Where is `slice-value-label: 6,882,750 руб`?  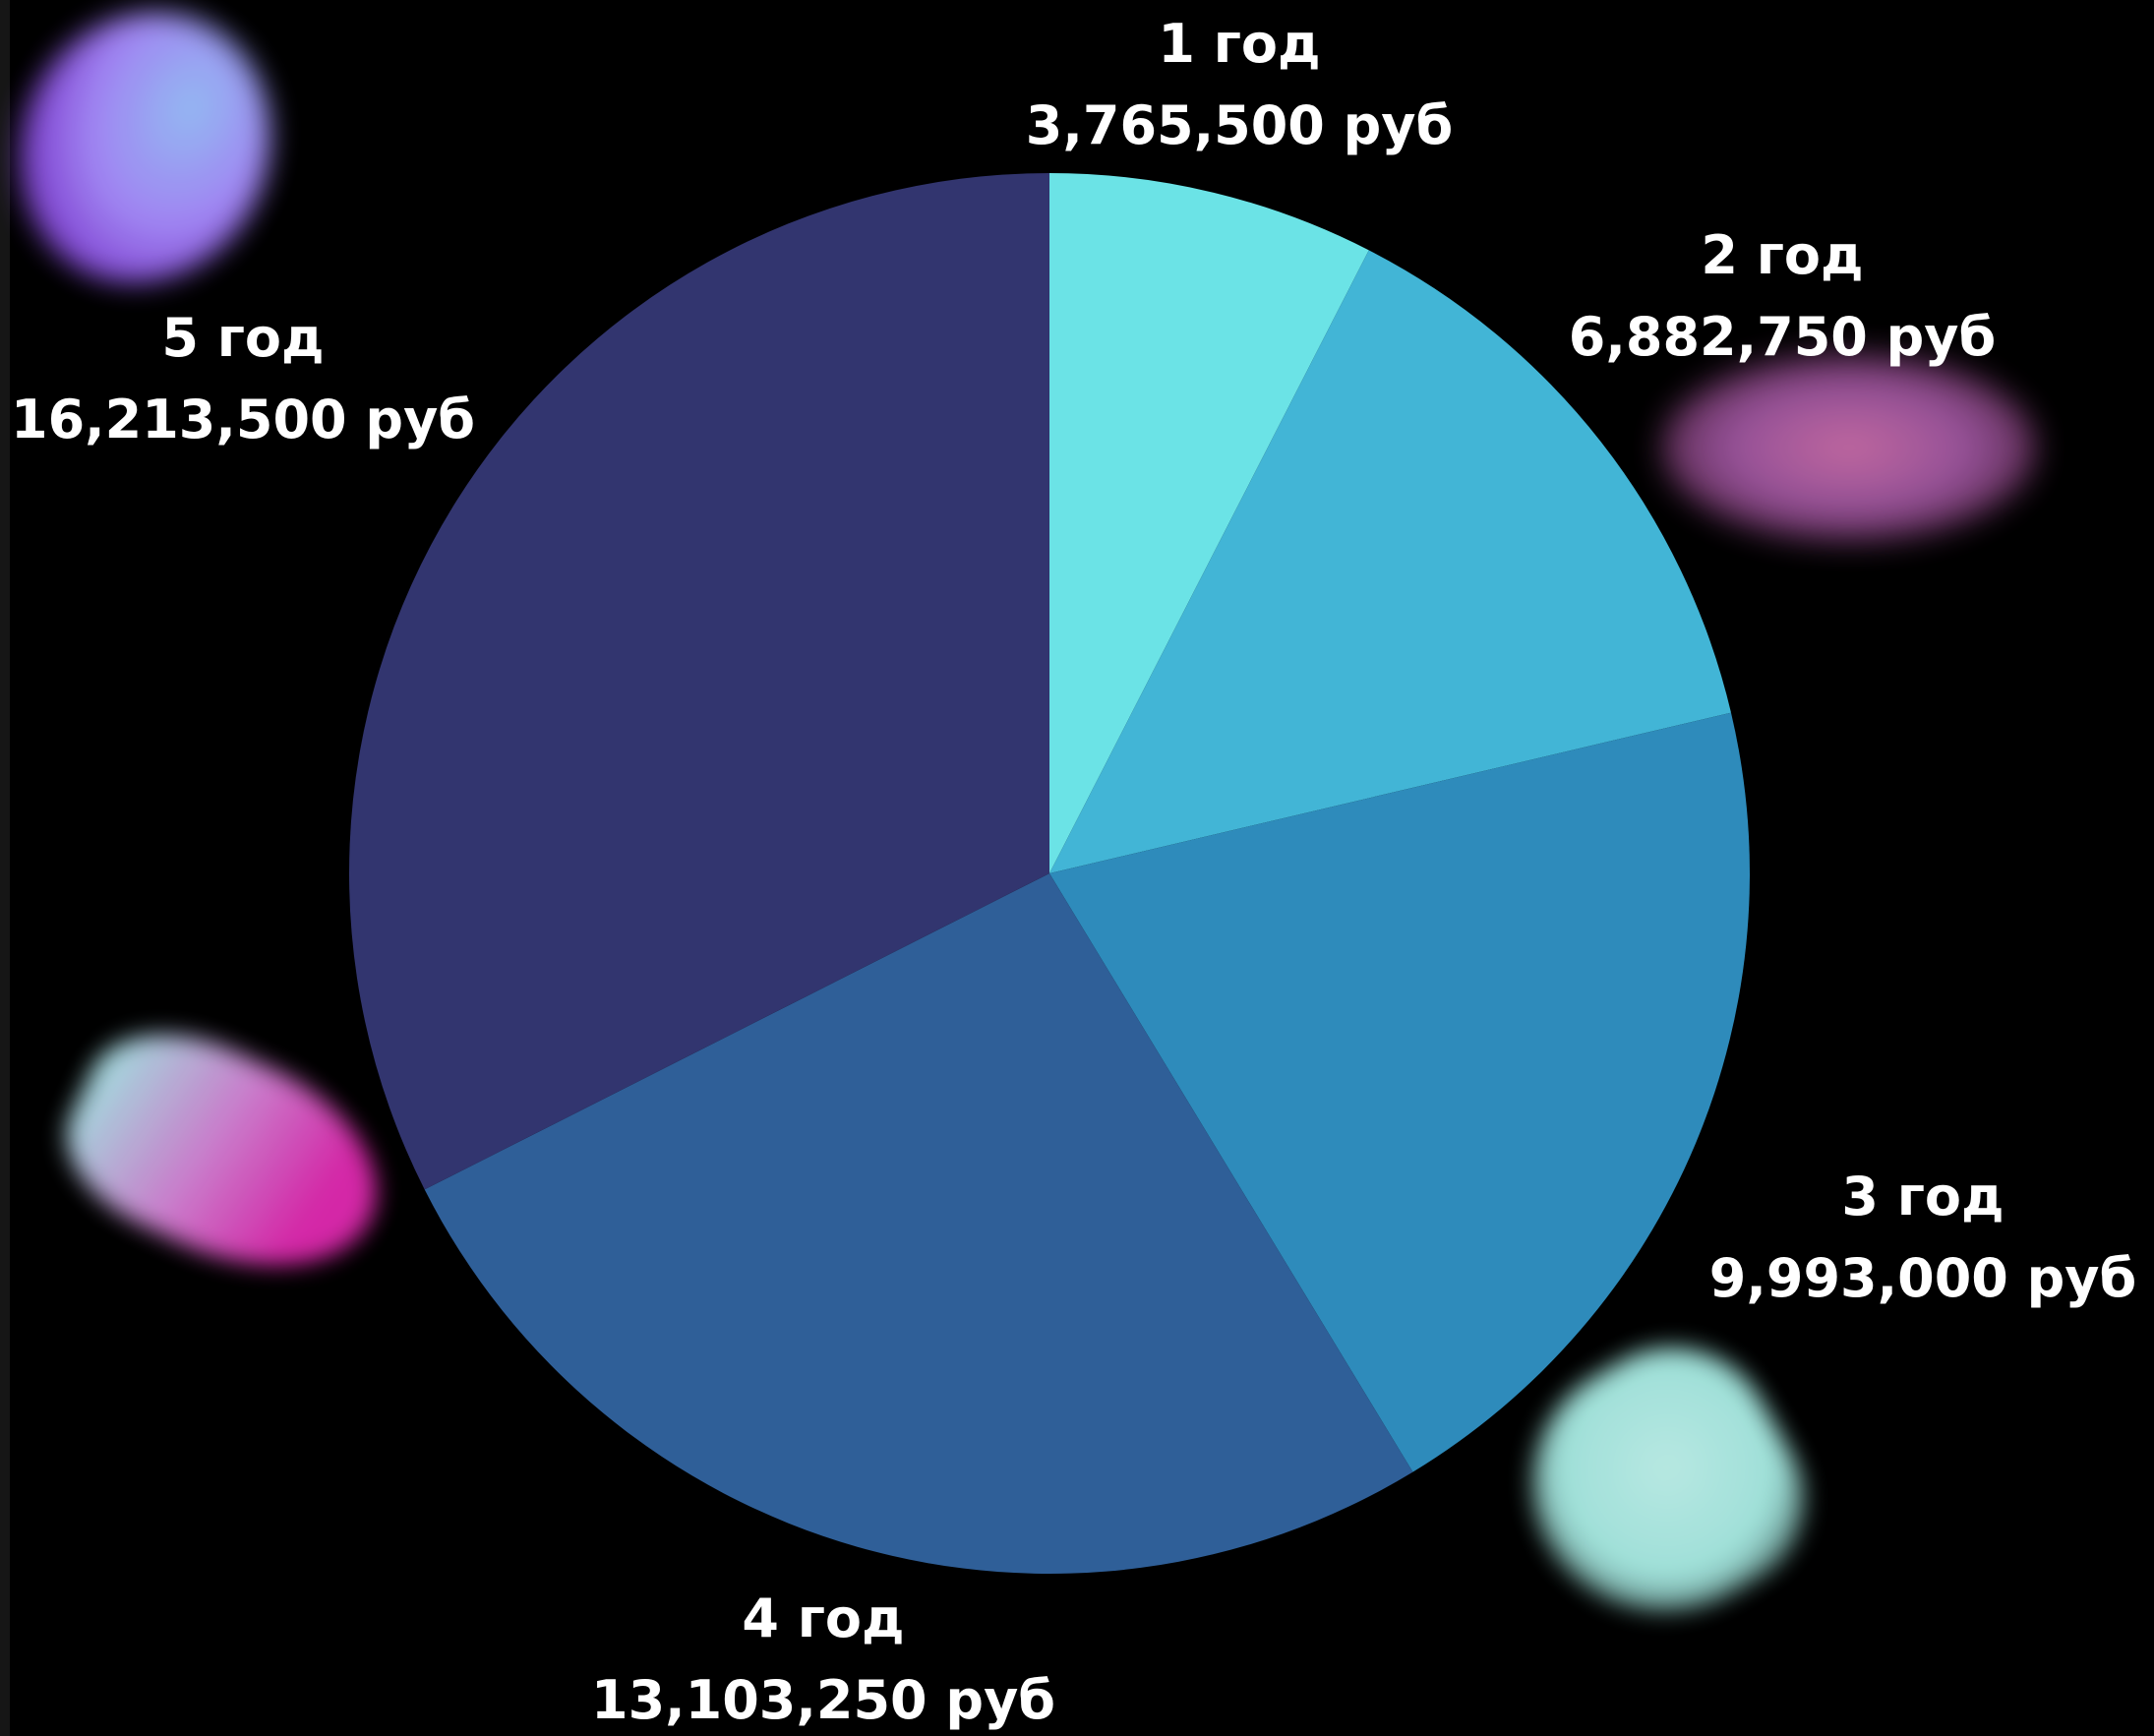
slice-value-label: 6,882,750 руб is located at coordinates (1782, 337).